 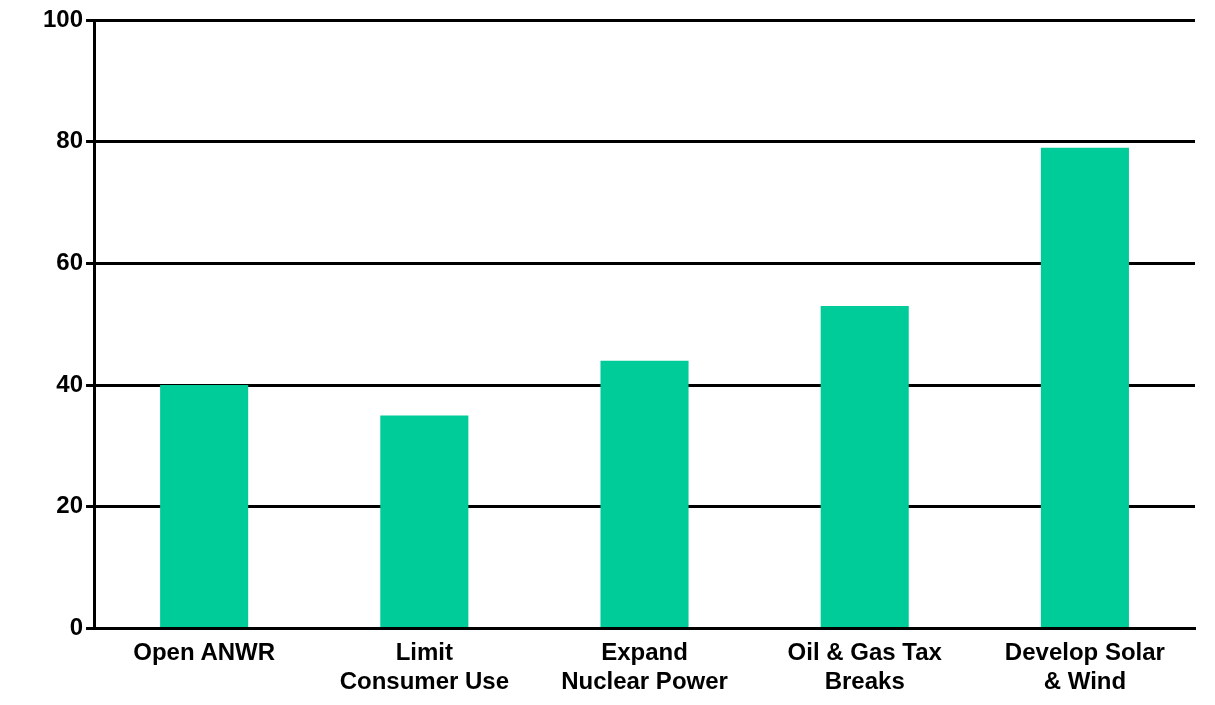 I want to click on x-tick-label: Limit Consumer Use, so click(x=424, y=666).